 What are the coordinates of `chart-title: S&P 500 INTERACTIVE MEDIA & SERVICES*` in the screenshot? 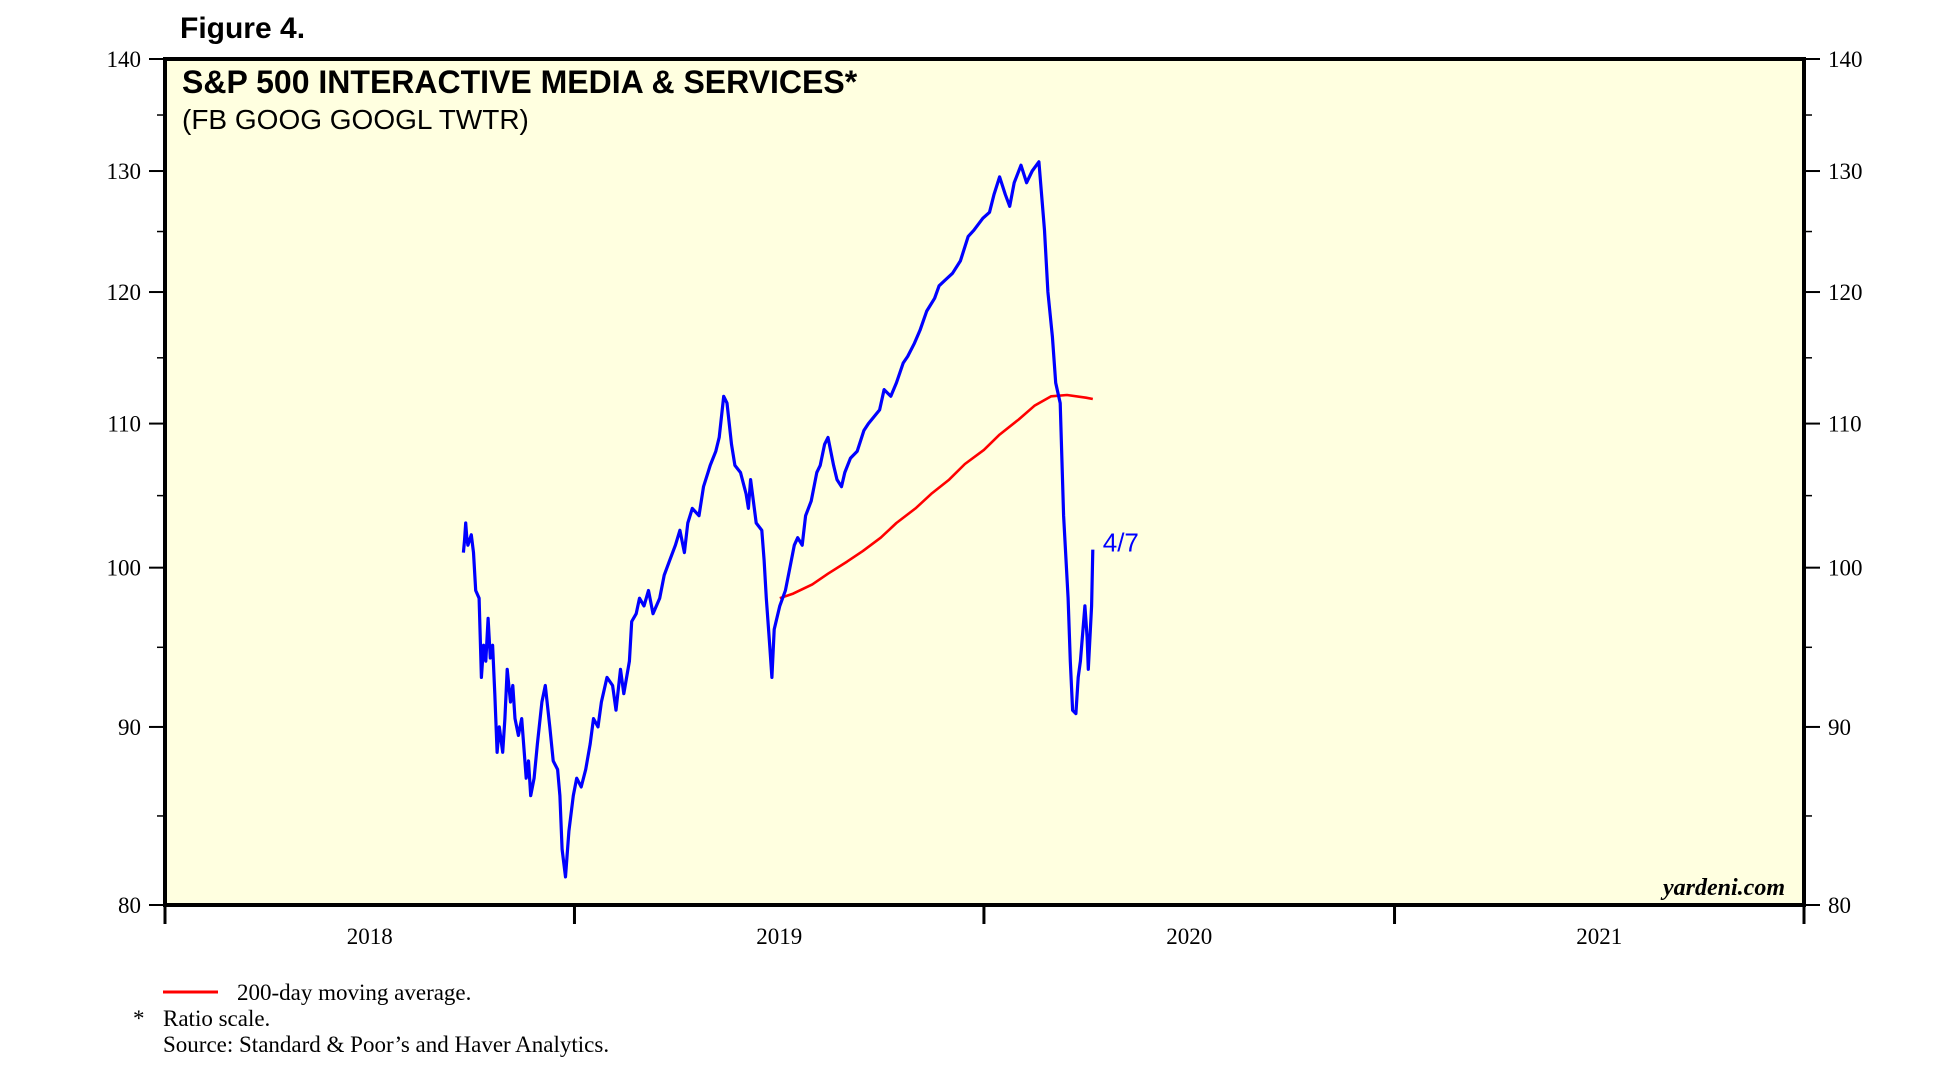 It's located at (520, 82).